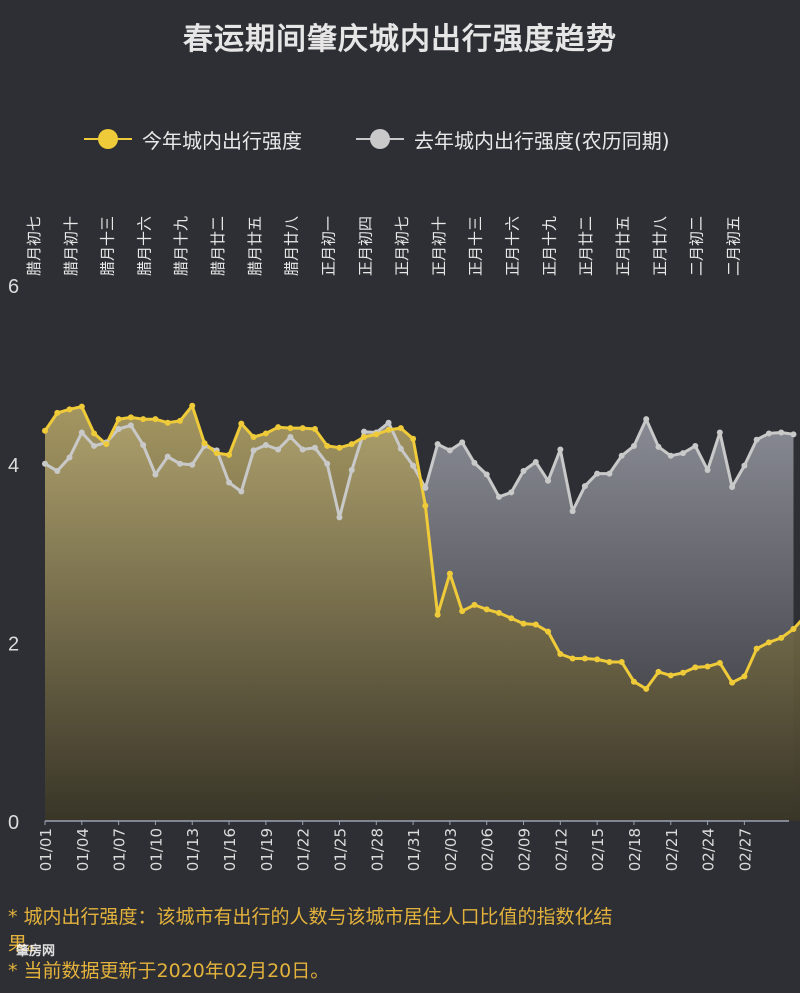 This screenshot has height=993, width=800. What do you see at coordinates (561, 849) in the screenshot?
I see `x-tick-label: 02/12` at bounding box center [561, 849].